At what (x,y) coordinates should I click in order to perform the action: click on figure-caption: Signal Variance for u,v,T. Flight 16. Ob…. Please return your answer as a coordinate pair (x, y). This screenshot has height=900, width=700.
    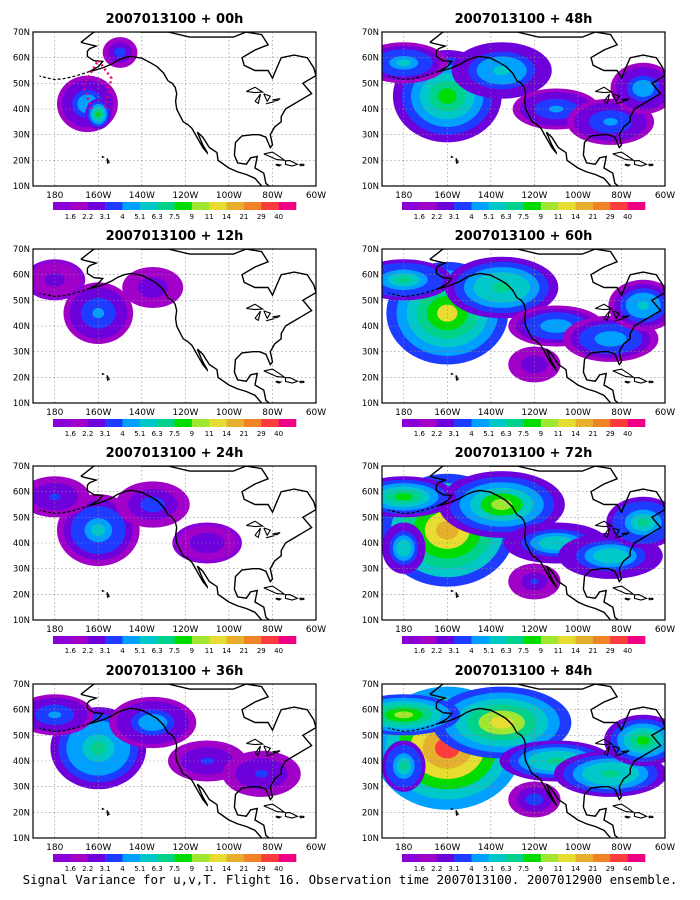
    Looking at the image, I should click on (350, 879).